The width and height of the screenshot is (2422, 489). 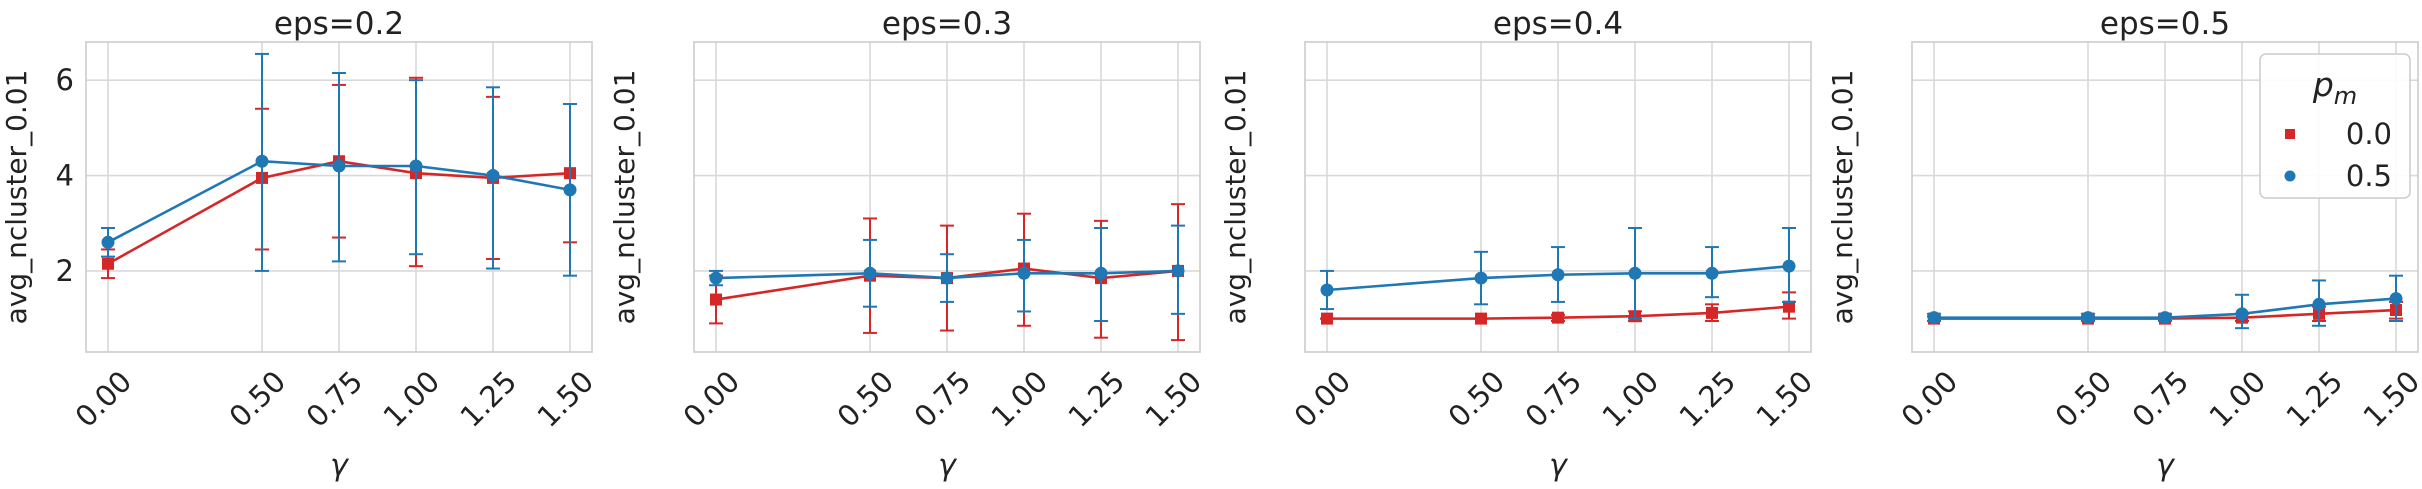 What do you see at coordinates (1558, 24) in the screenshot?
I see `subplot-title: eps=0.4` at bounding box center [1558, 24].